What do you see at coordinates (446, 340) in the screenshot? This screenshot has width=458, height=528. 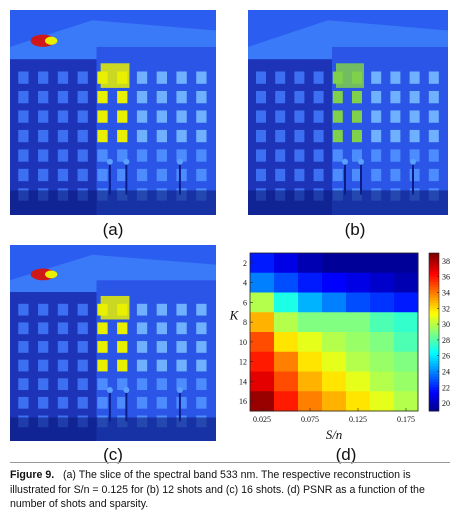 I see `colorbar-tick-label: 28` at bounding box center [446, 340].